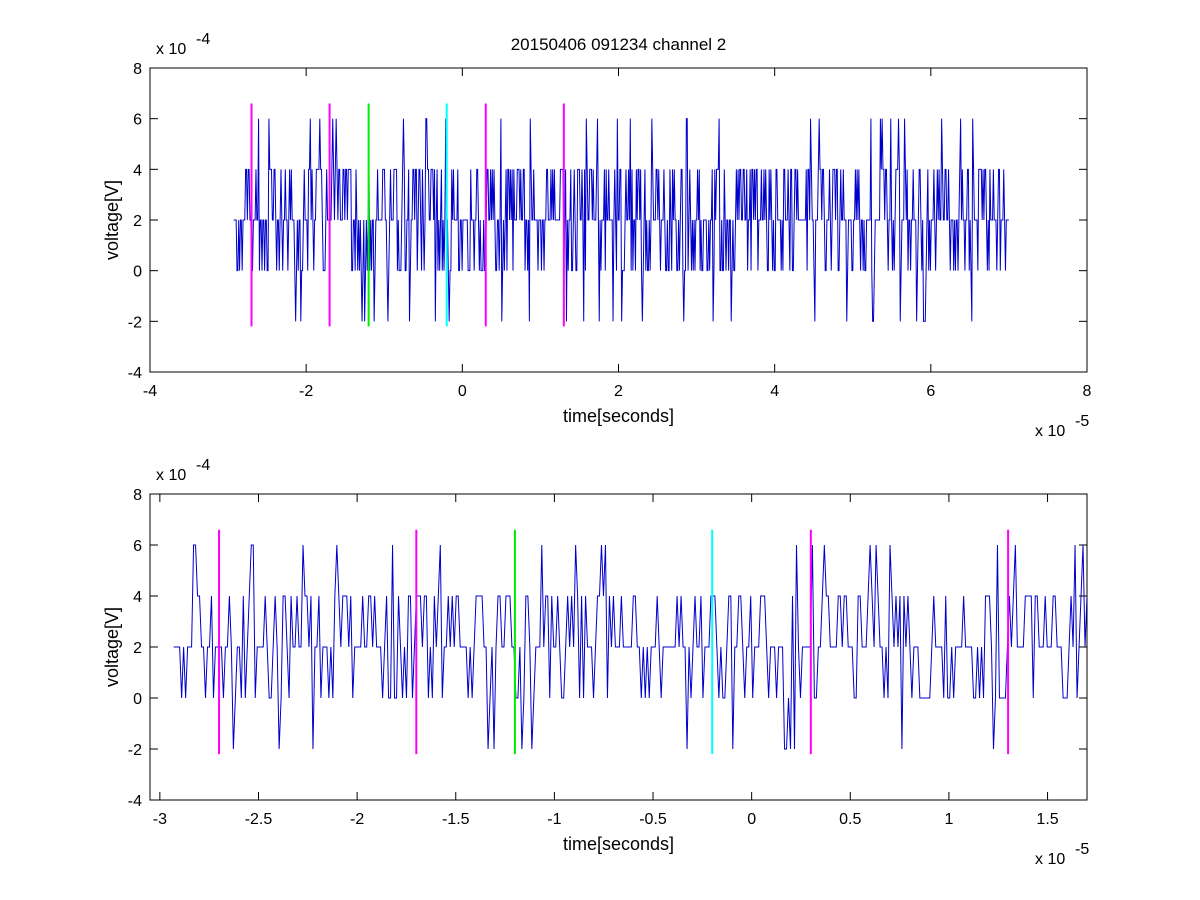  I want to click on signal-line, so click(621, 220).